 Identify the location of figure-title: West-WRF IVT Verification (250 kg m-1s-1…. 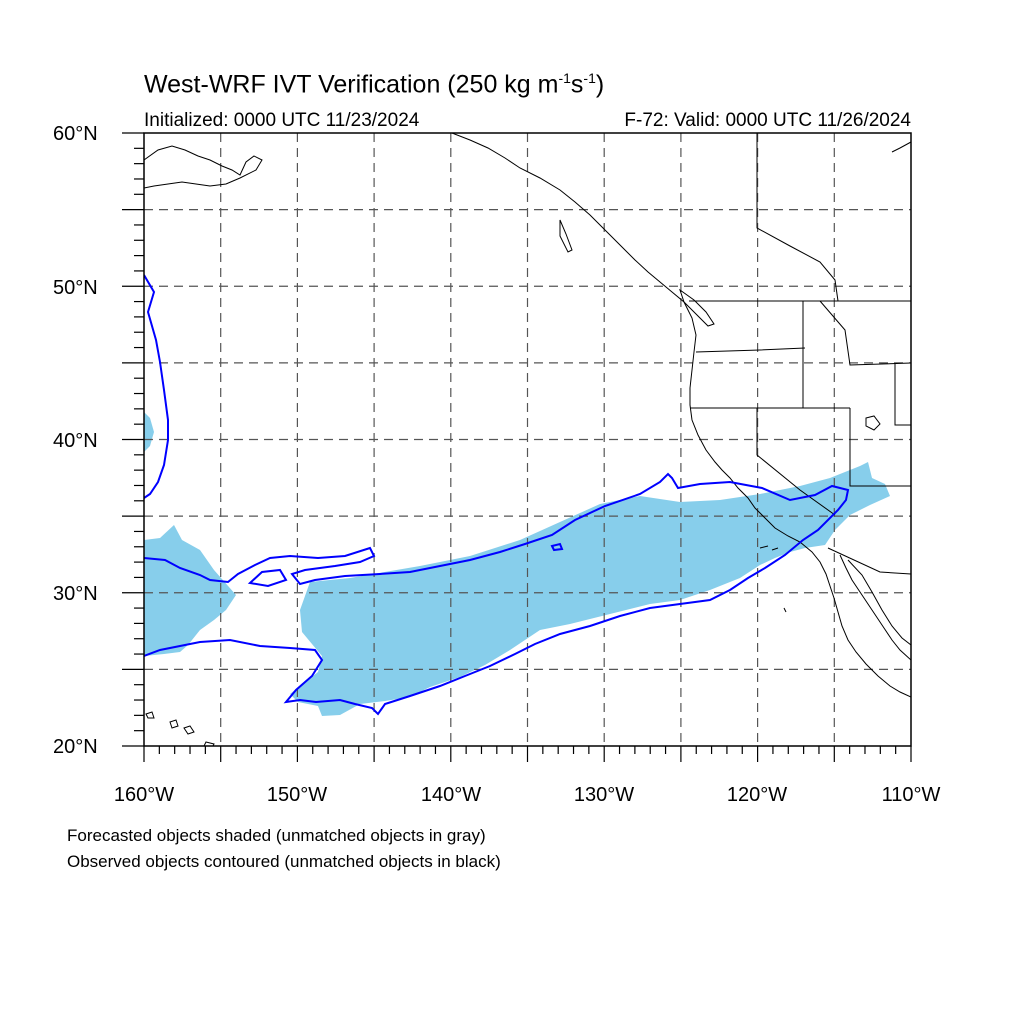
(374, 84).